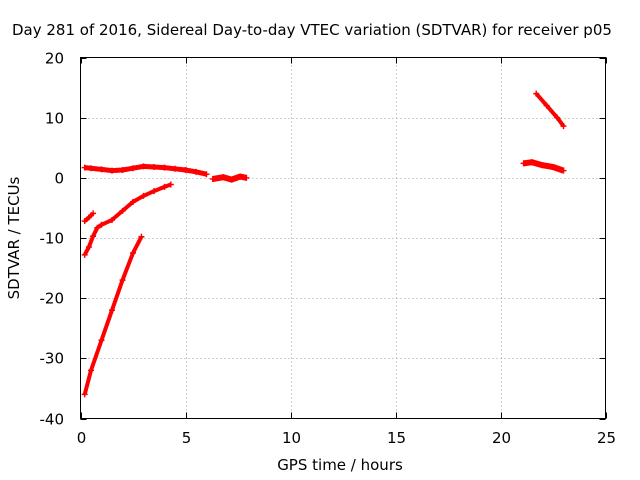 Image resolution: width=640 pixels, height=480 pixels. What do you see at coordinates (52, 239) in the screenshot?
I see `y-tick-label: -10` at bounding box center [52, 239].